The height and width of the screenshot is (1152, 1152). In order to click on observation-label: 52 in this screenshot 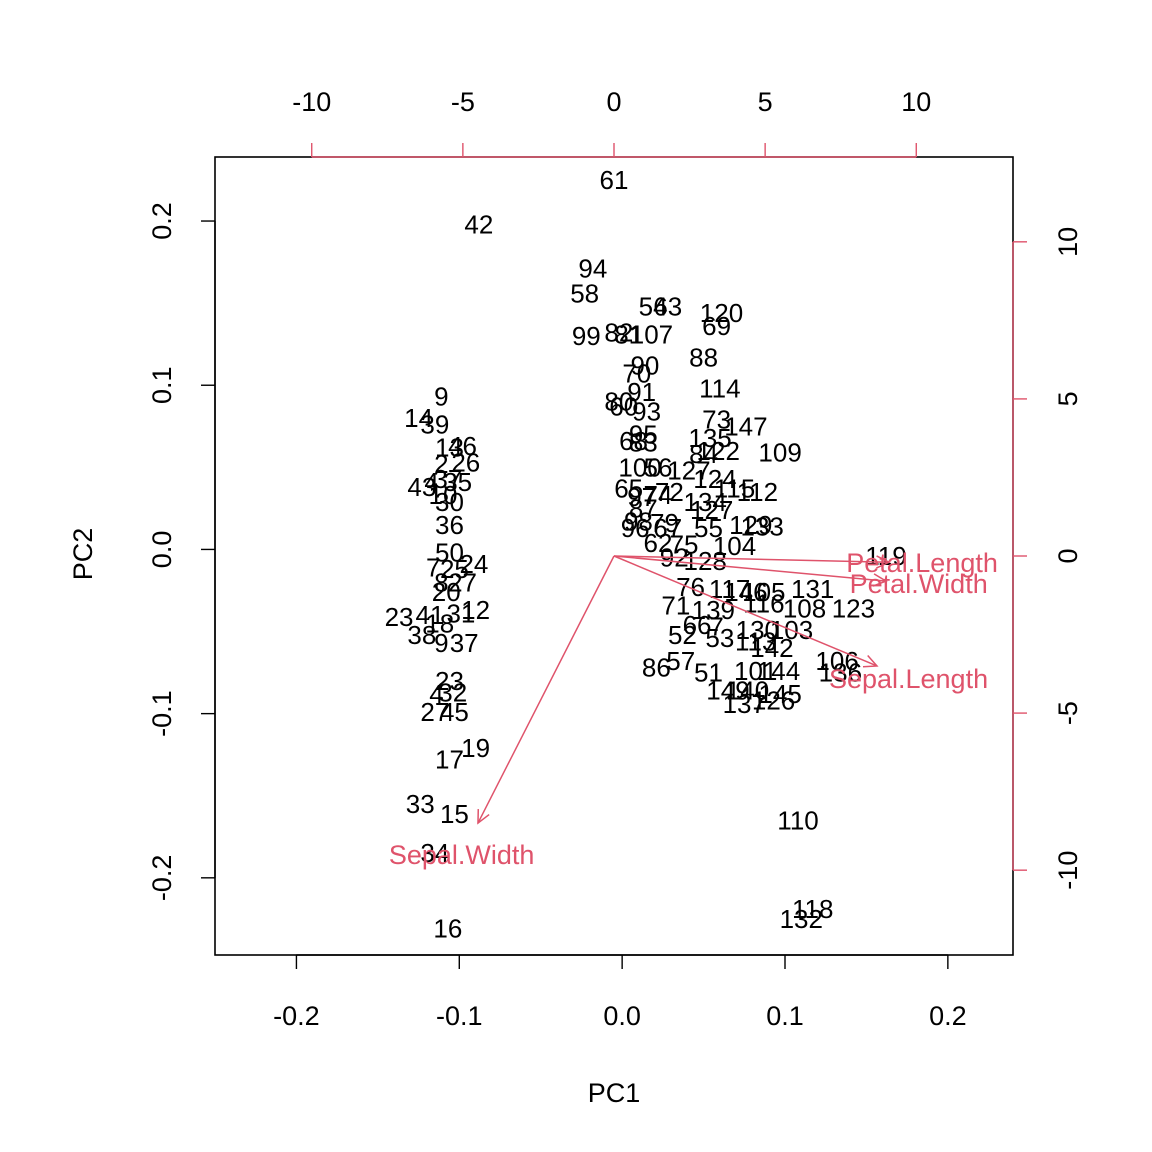, I will do `click(682, 635)`.